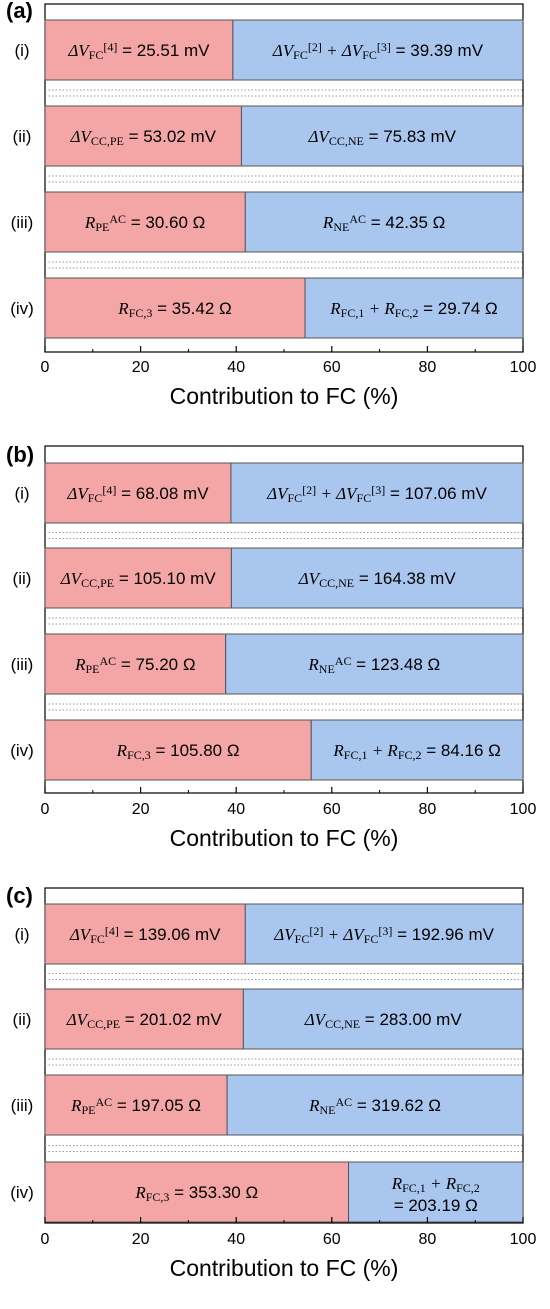  Describe the element at coordinates (457, 308) in the screenshot. I see `label-run: = 29.74 Ω` at that location.